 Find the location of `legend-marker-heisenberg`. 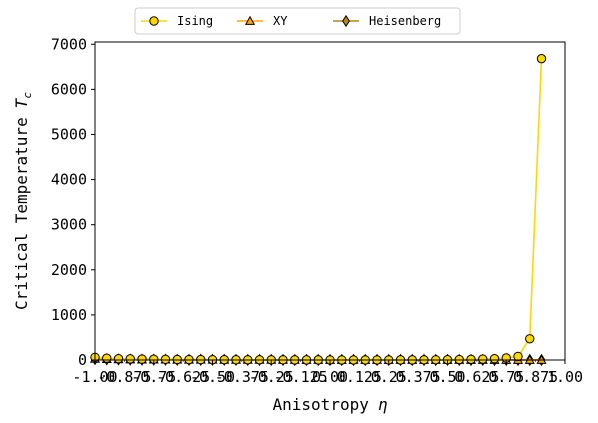

legend-marker-heisenberg is located at coordinates (346, 21).